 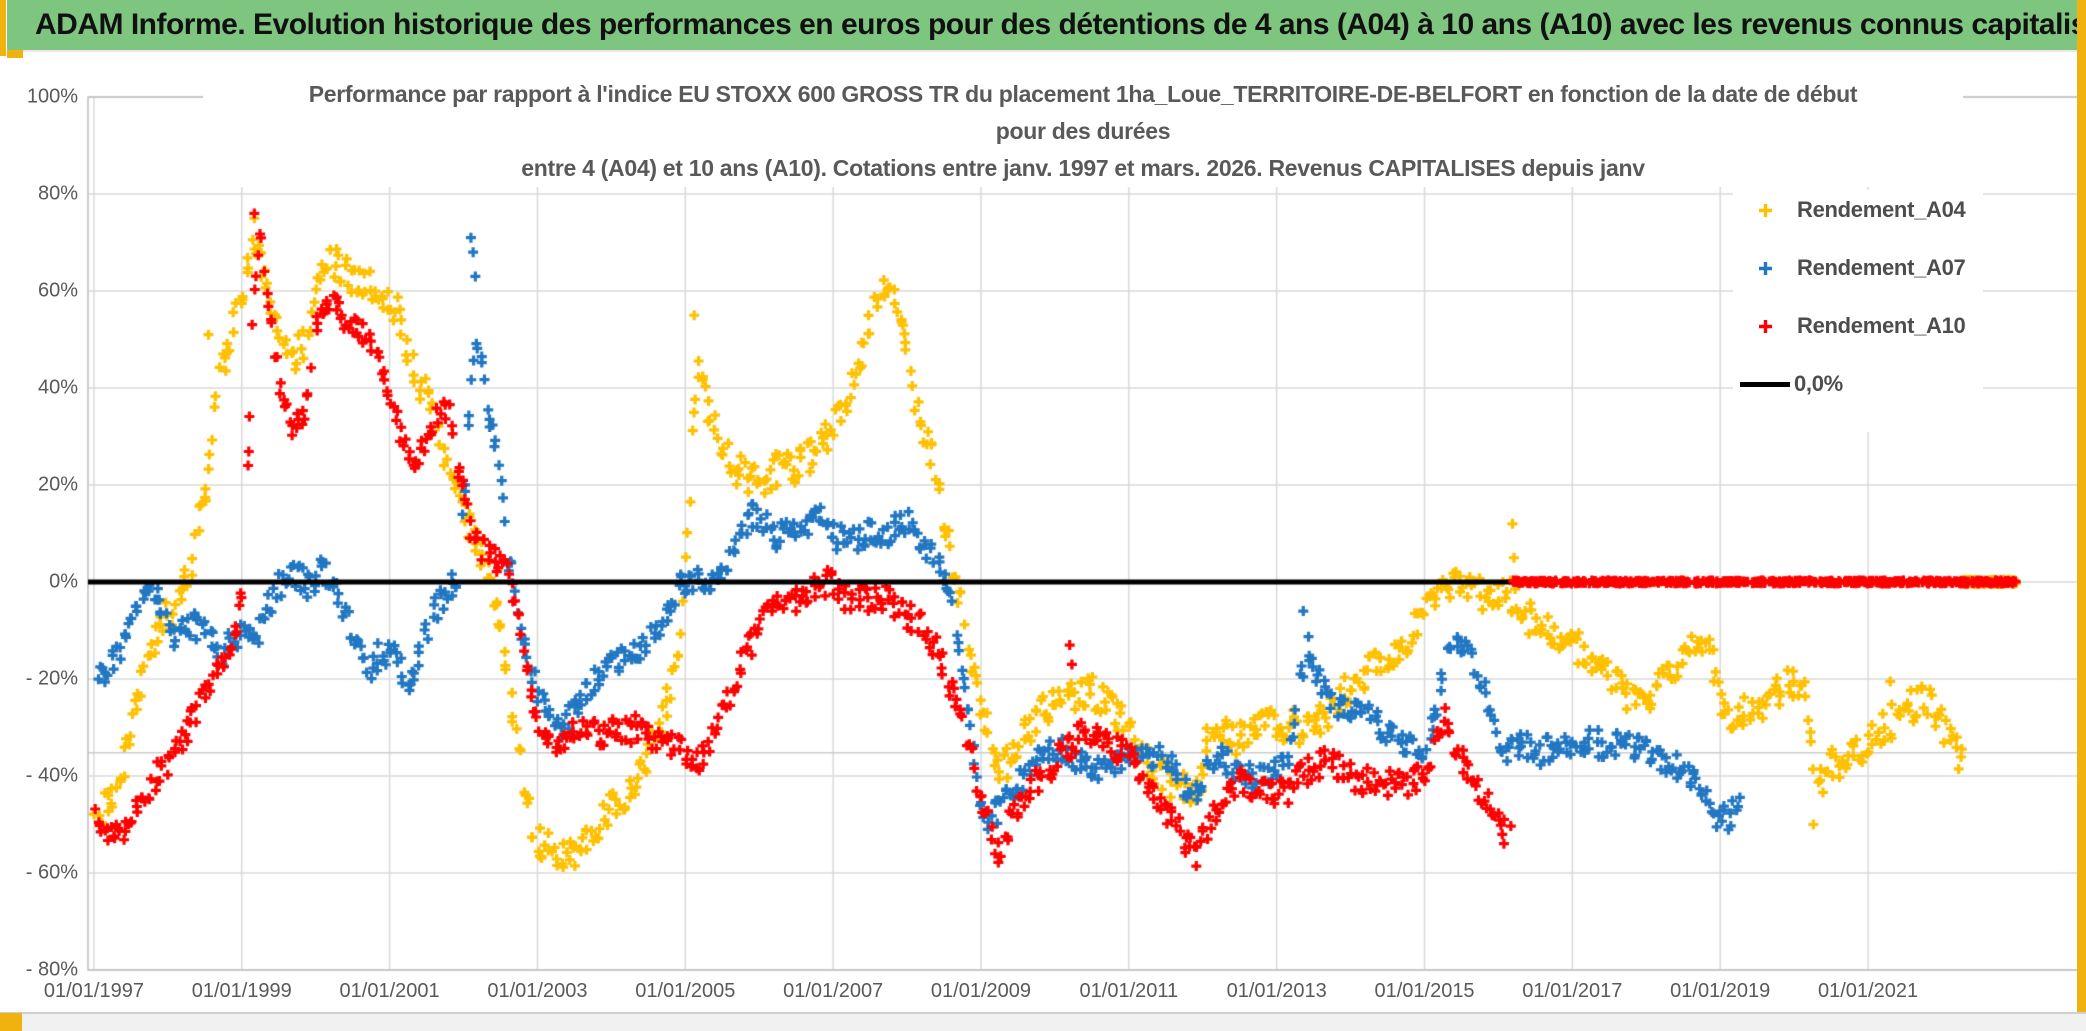 I want to click on right-gold-border, so click(x=2081, y=506).